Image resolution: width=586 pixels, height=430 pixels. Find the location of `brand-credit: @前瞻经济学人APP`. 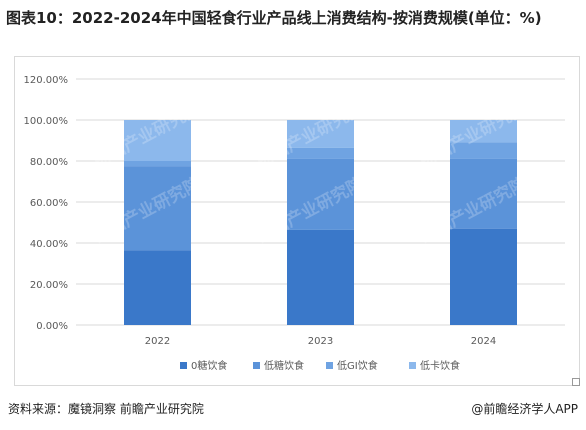

brand-credit: @前瞻经济学人APP is located at coordinates (524, 409).